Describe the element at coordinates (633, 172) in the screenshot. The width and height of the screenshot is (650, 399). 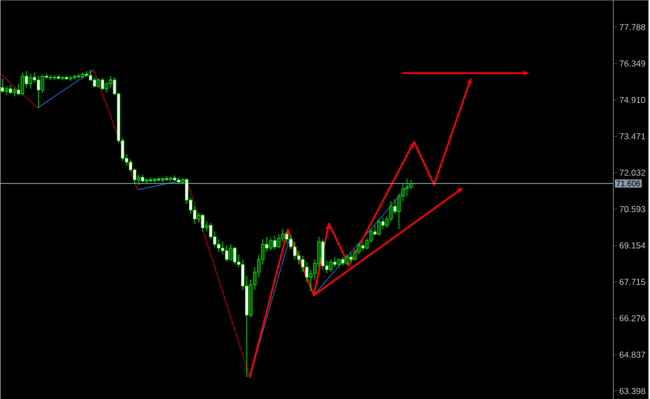
I see `y-tick-label: 72.032` at that location.